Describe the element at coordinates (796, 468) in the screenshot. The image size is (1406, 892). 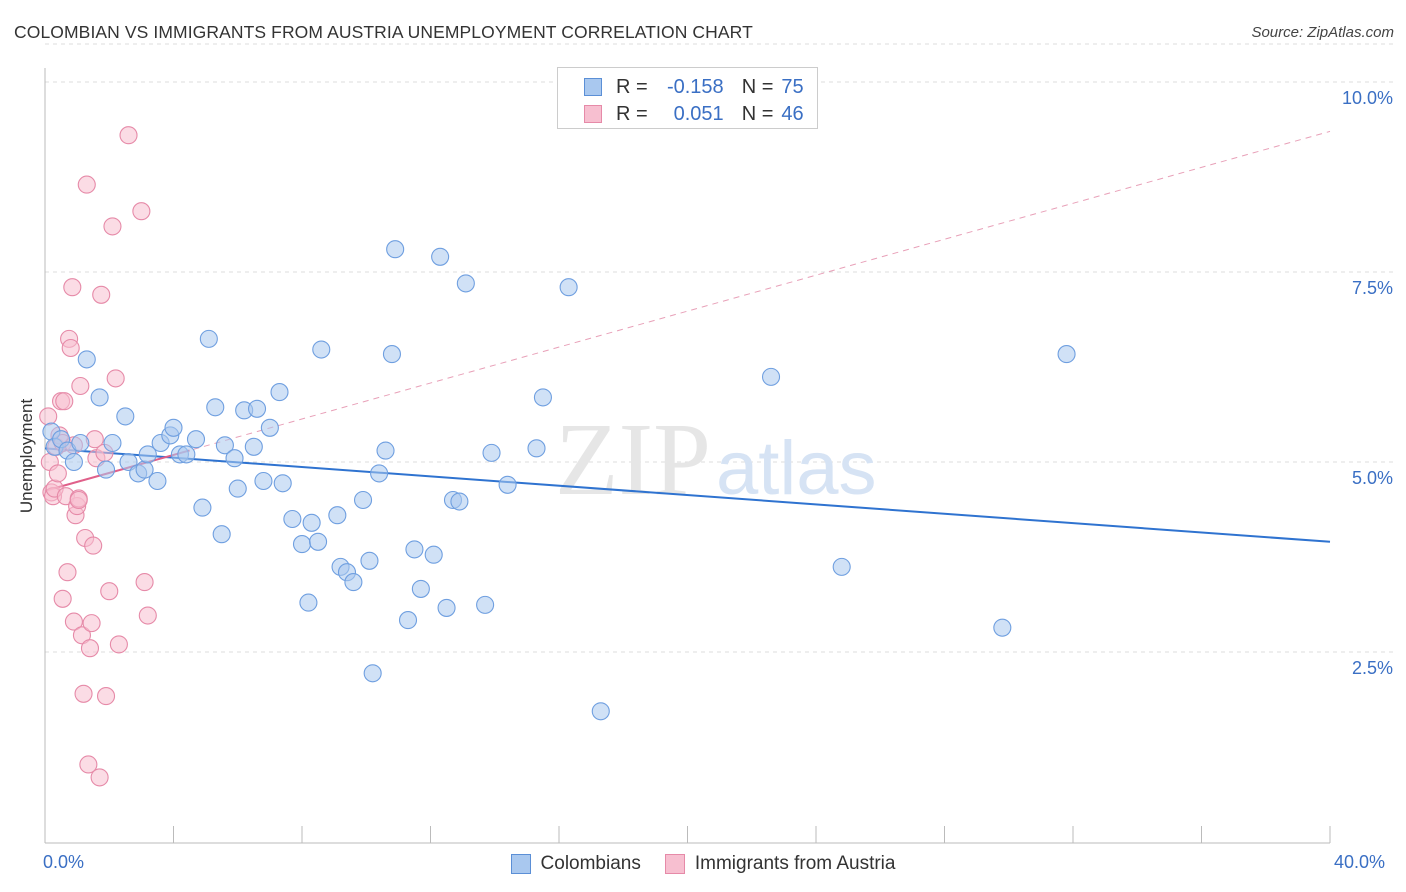
I see `watermark-atlas: atlas` at that location.